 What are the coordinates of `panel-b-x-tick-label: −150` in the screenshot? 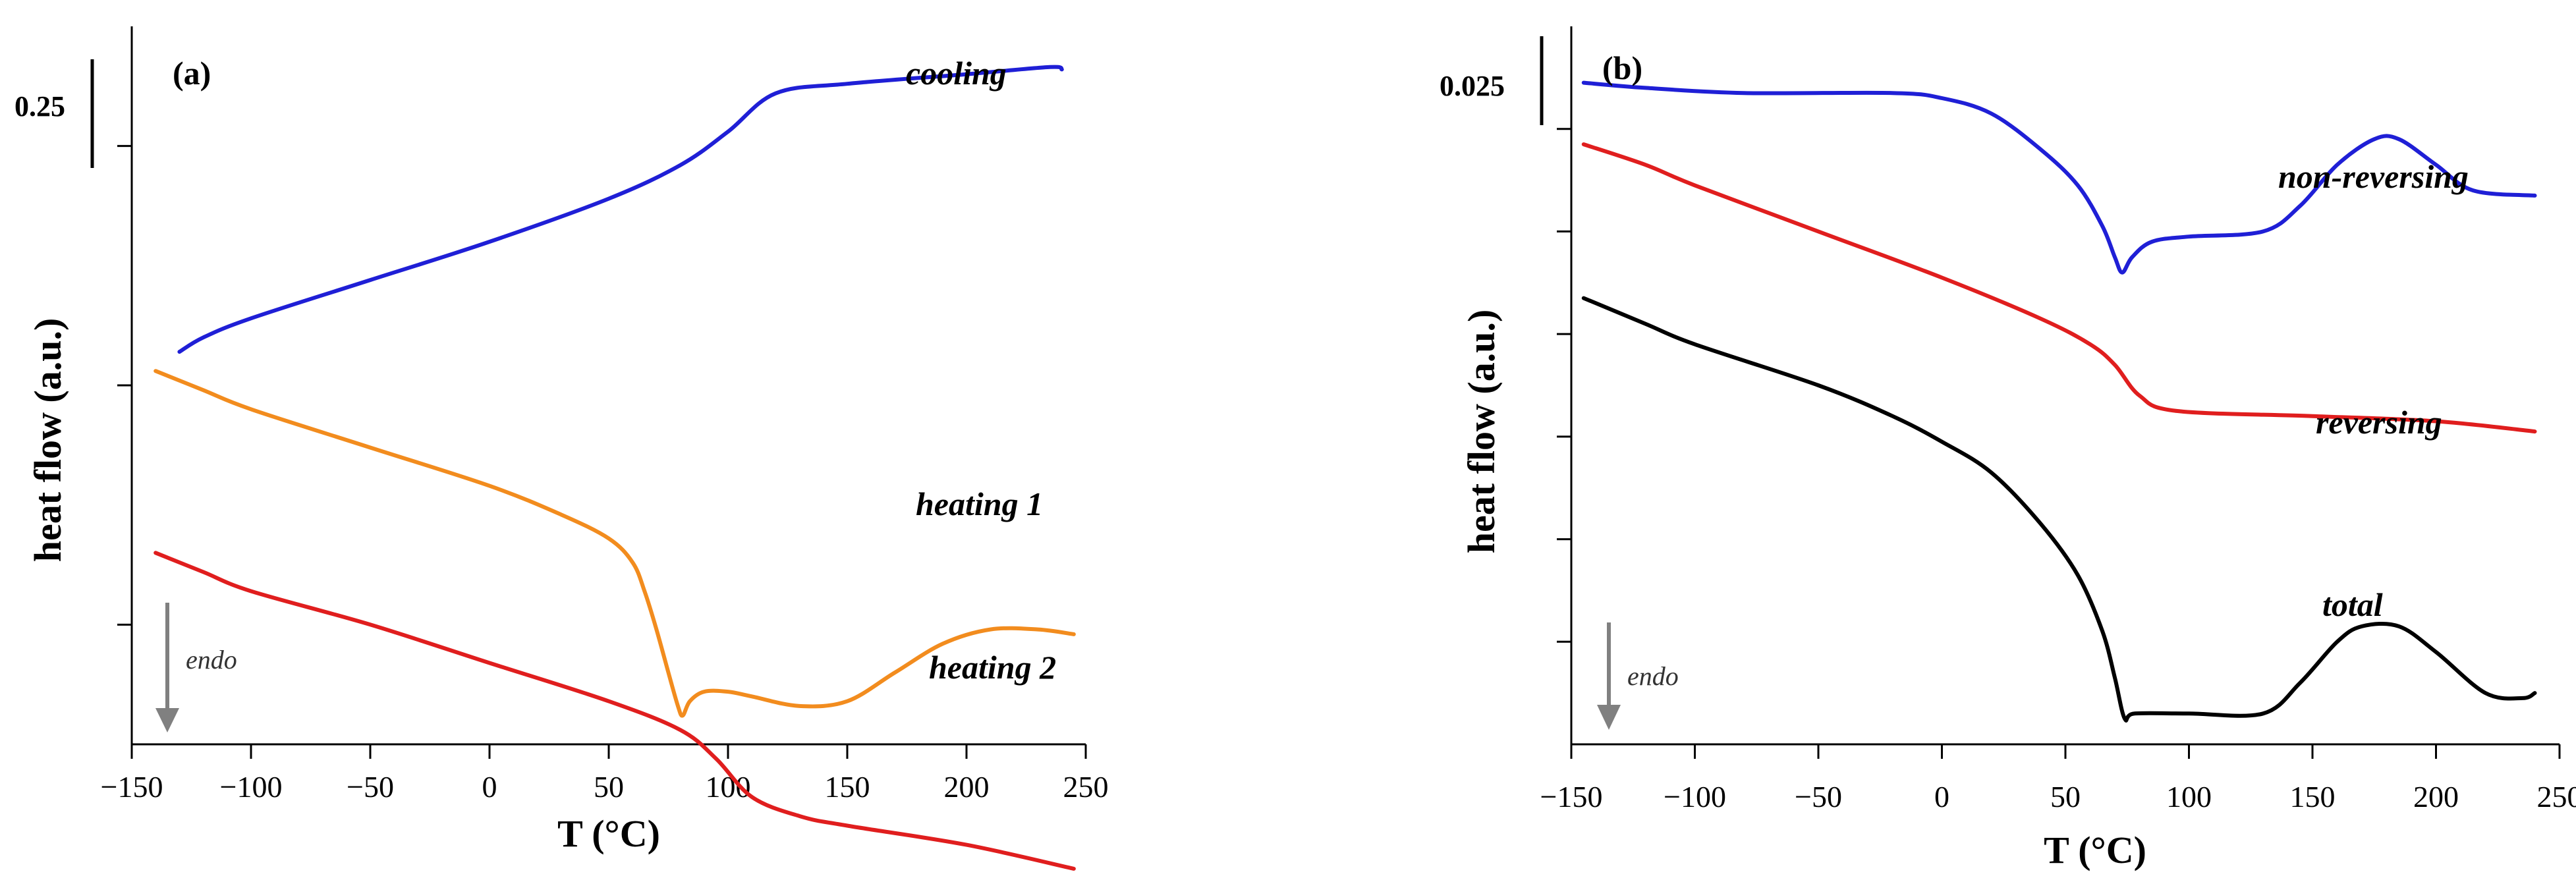 It's located at (1571, 796).